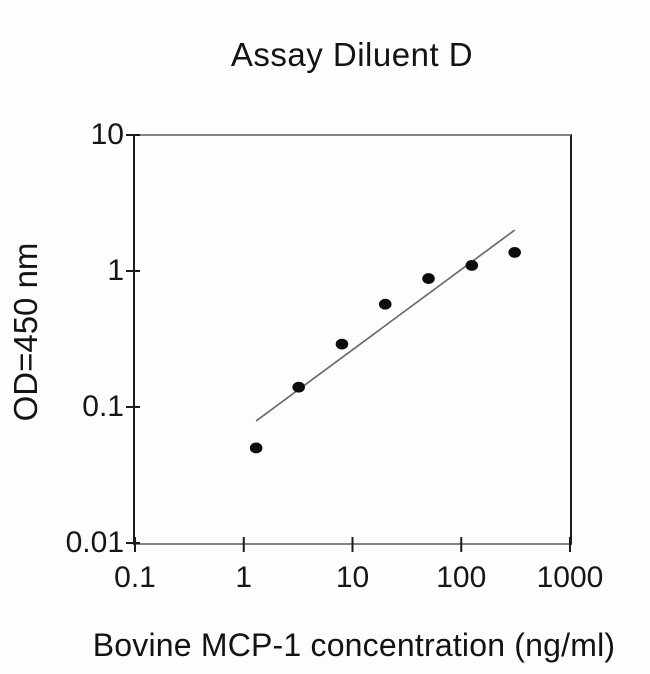  I want to click on fit-line, so click(385, 325).